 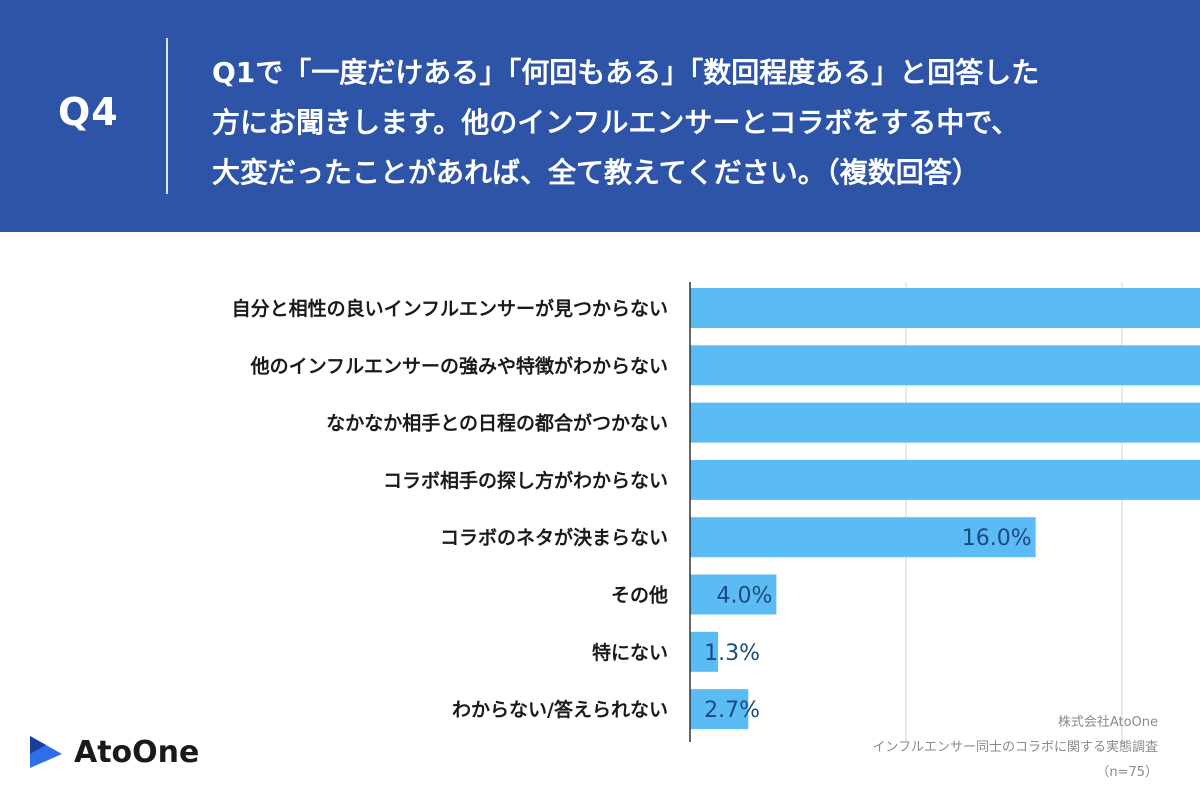 What do you see at coordinates (744, 596) in the screenshot?
I see `value-label: 4.0%` at bounding box center [744, 596].